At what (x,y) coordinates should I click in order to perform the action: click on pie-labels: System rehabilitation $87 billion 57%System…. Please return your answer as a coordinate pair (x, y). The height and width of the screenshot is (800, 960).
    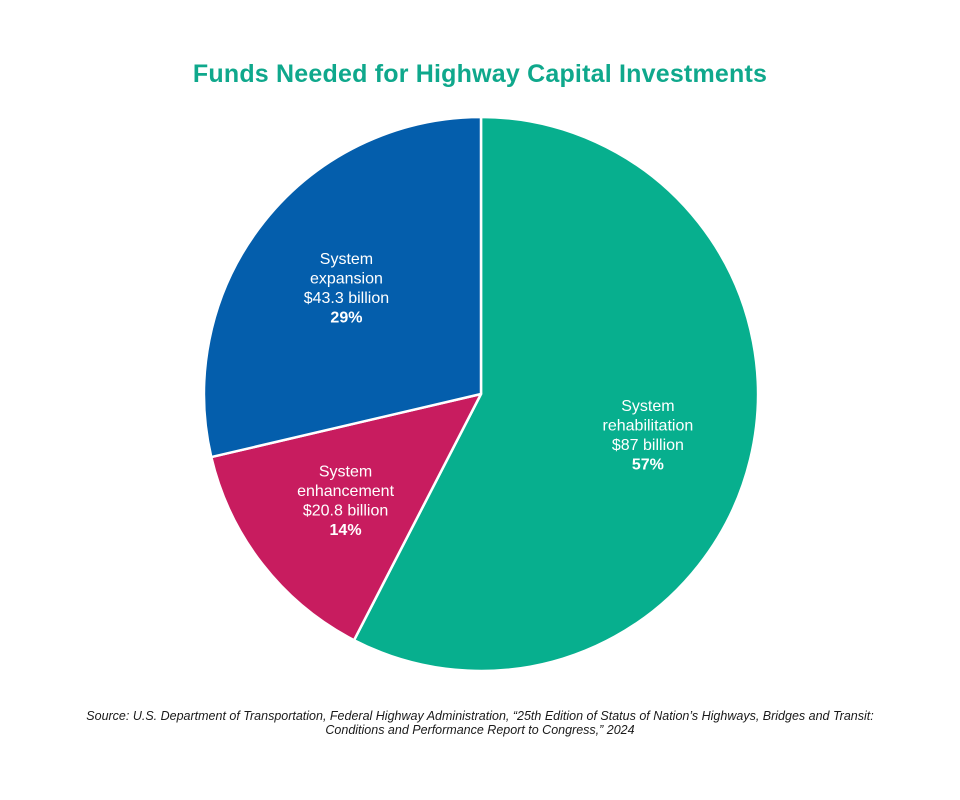
    Looking at the image, I should click on (495, 395).